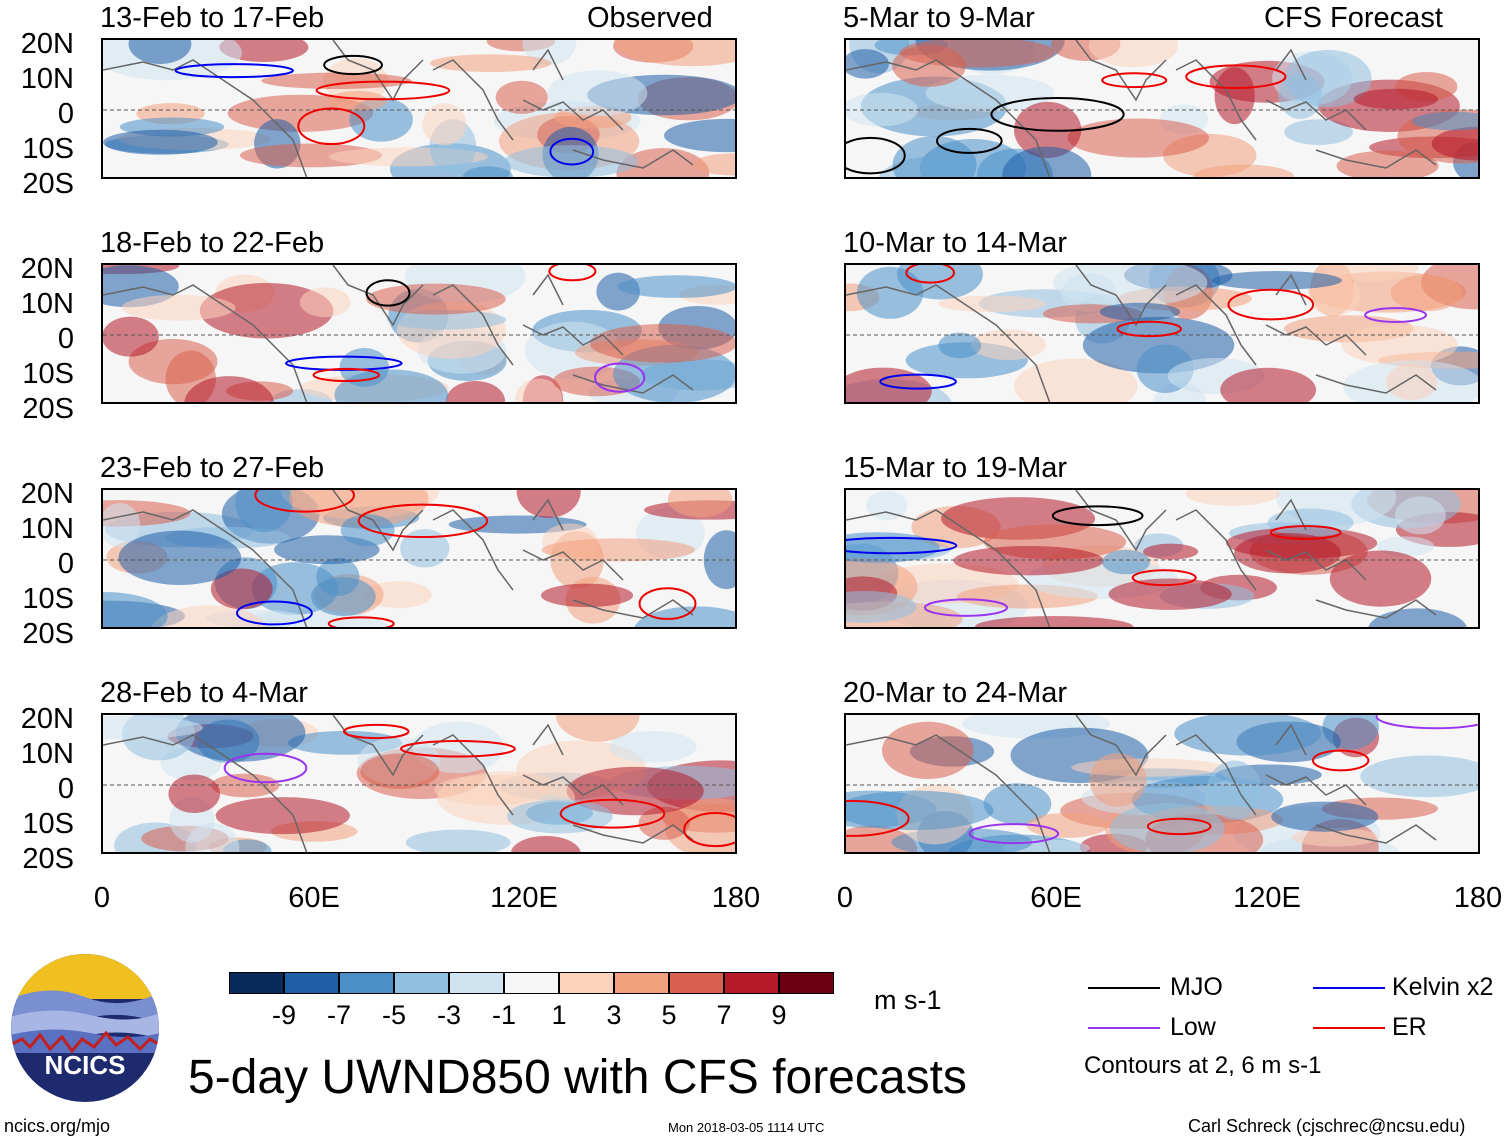 The height and width of the screenshot is (1142, 1510). I want to click on footer-timestamp: Mon 2018-03-05 1114 UTC, so click(746, 1127).